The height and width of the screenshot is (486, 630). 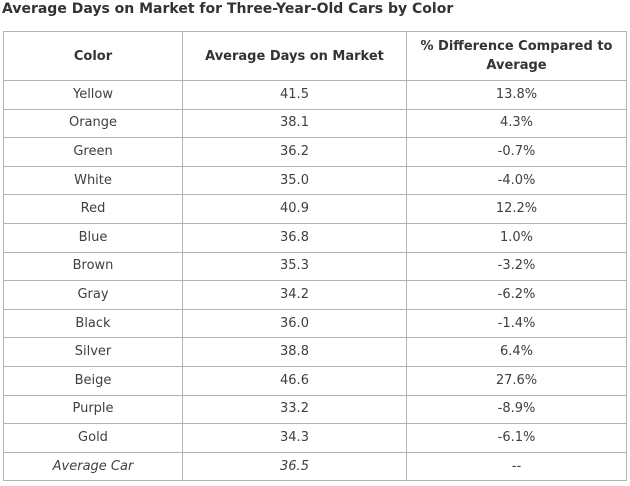 What do you see at coordinates (516, 323) in the screenshot?
I see `difference-cell: -1.4%` at bounding box center [516, 323].